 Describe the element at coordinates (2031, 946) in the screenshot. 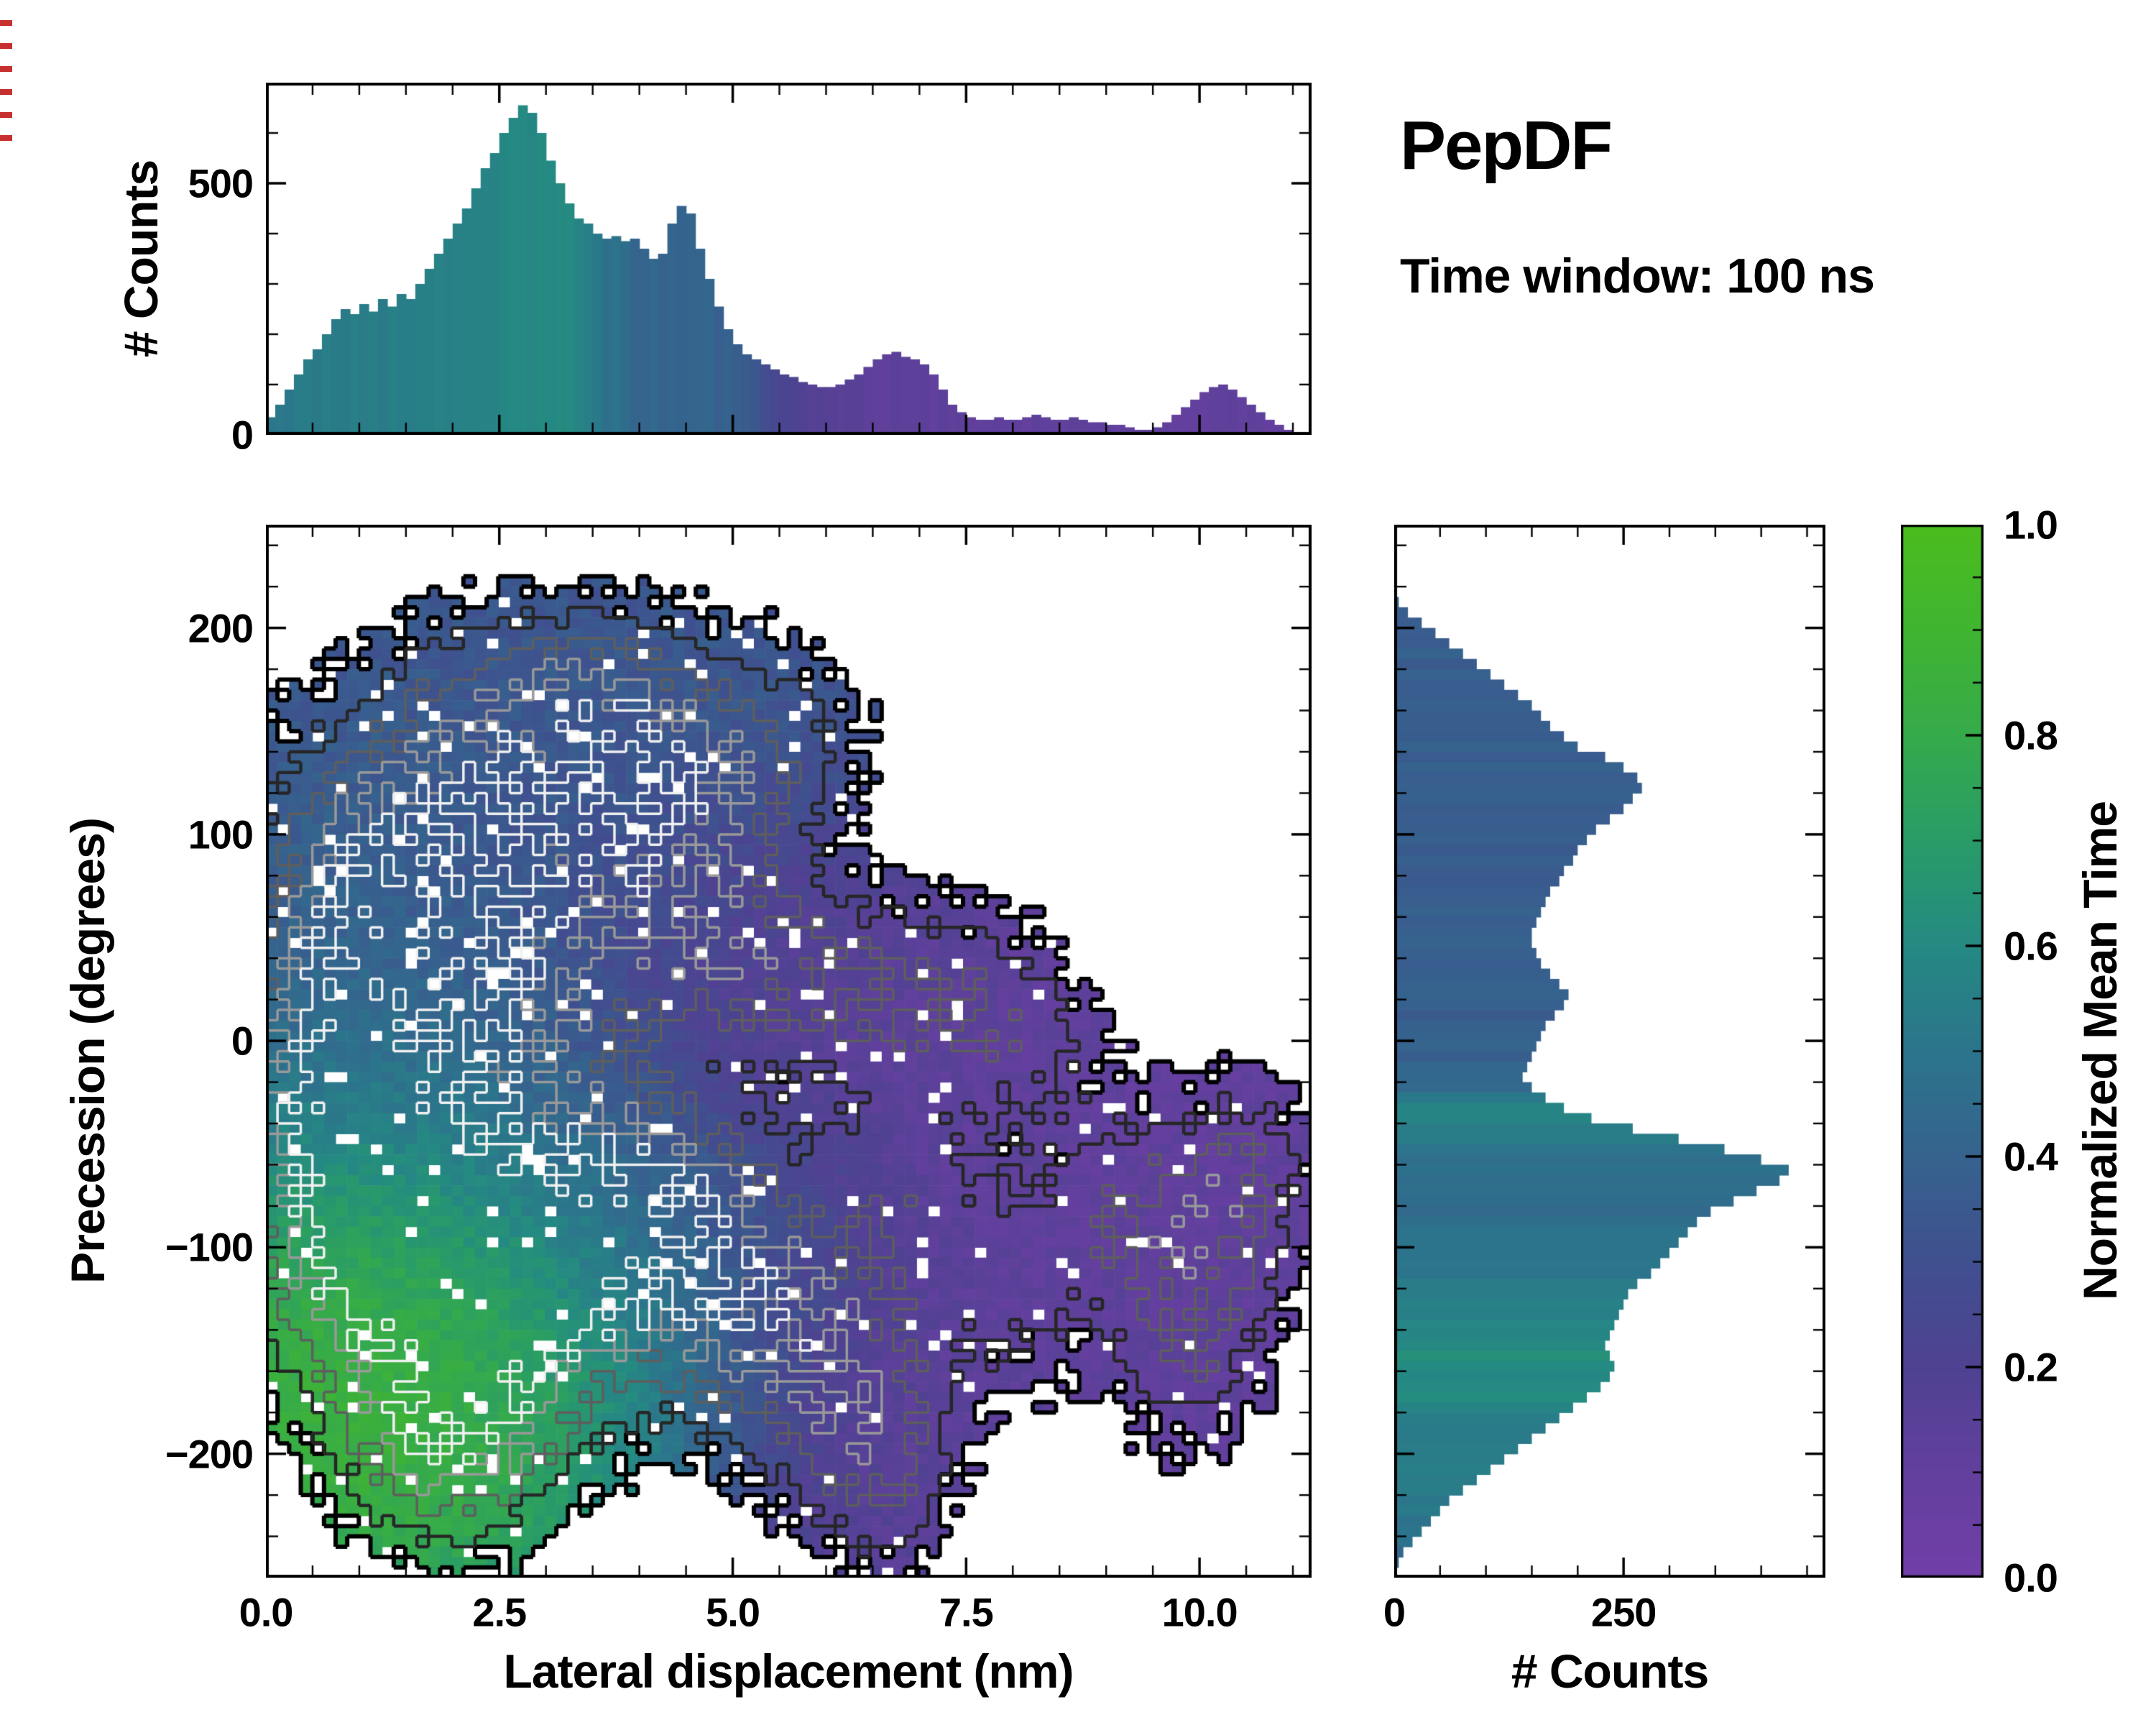

I see `colorbar-tick-label: 0.6` at that location.